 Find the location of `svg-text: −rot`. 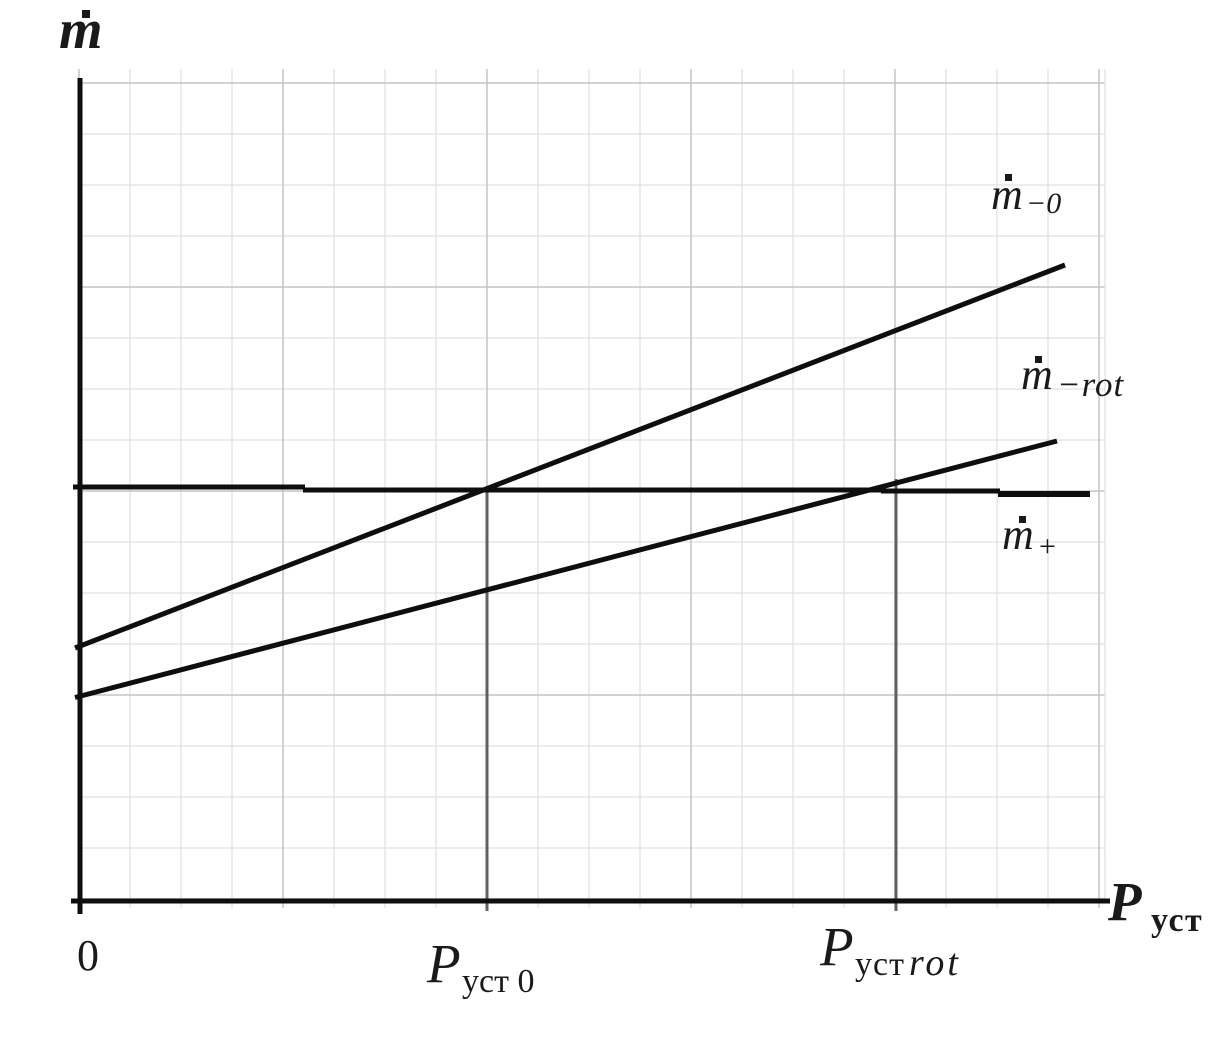

svg-text: −rot is located at coordinates (1090, 384).